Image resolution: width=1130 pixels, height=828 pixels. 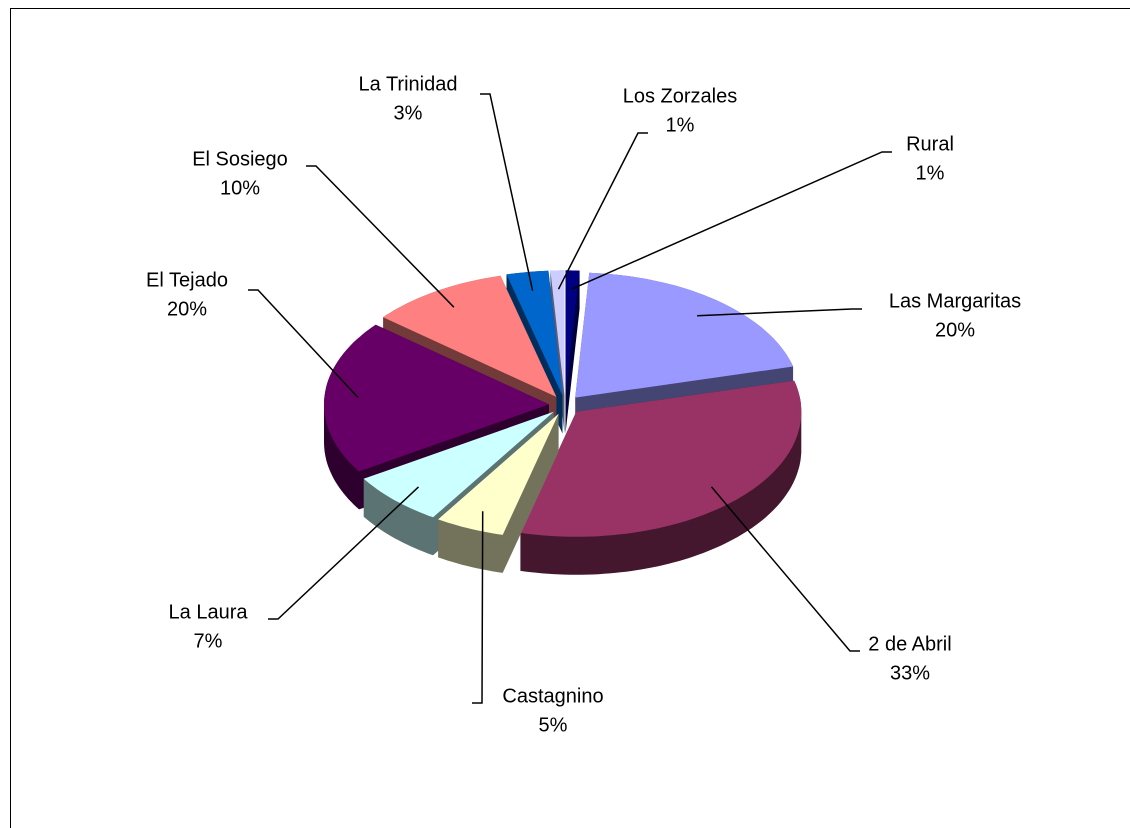 I want to click on category-label: Los Zorzales, so click(x=680, y=96).